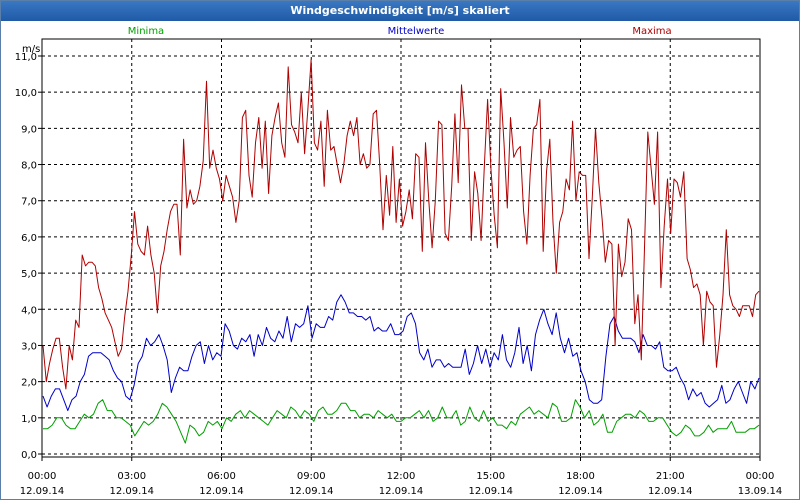 This screenshot has width=800, height=500. I want to click on x-tick-time-label: 12:00, so click(401, 476).